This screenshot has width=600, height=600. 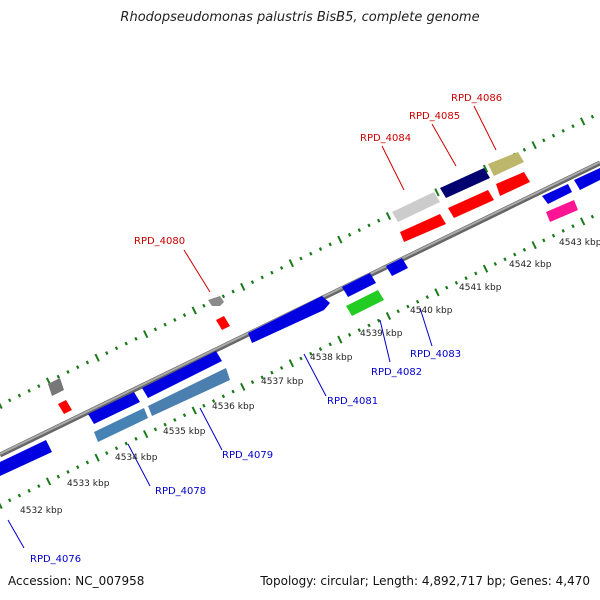 What do you see at coordinates (397, 267) in the screenshot?
I see `gene-rpd4083-fwd` at bounding box center [397, 267].